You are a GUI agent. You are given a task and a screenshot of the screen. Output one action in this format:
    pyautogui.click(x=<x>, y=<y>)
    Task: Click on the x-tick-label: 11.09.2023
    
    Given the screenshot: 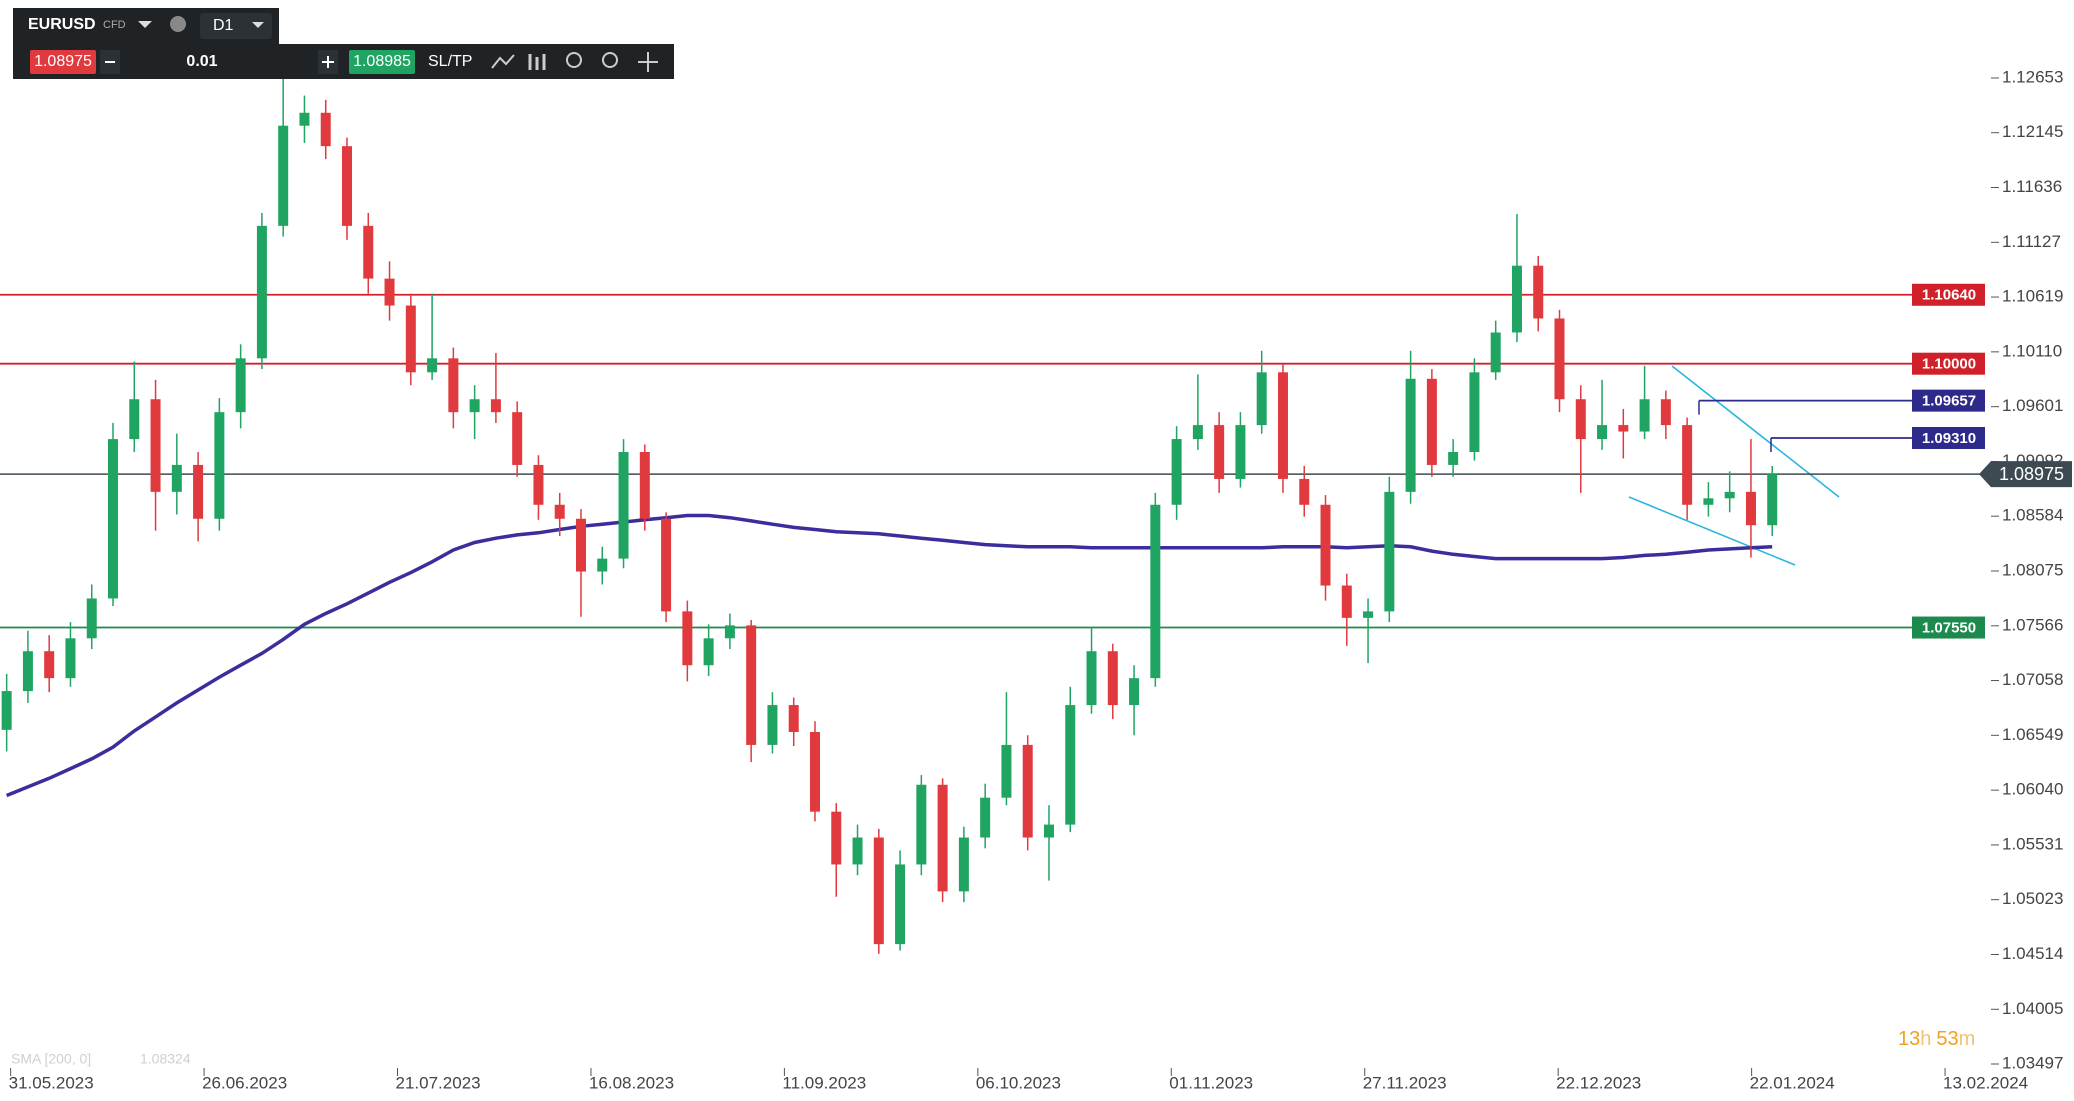 What is the action you would take?
    pyautogui.click(x=824, y=1082)
    